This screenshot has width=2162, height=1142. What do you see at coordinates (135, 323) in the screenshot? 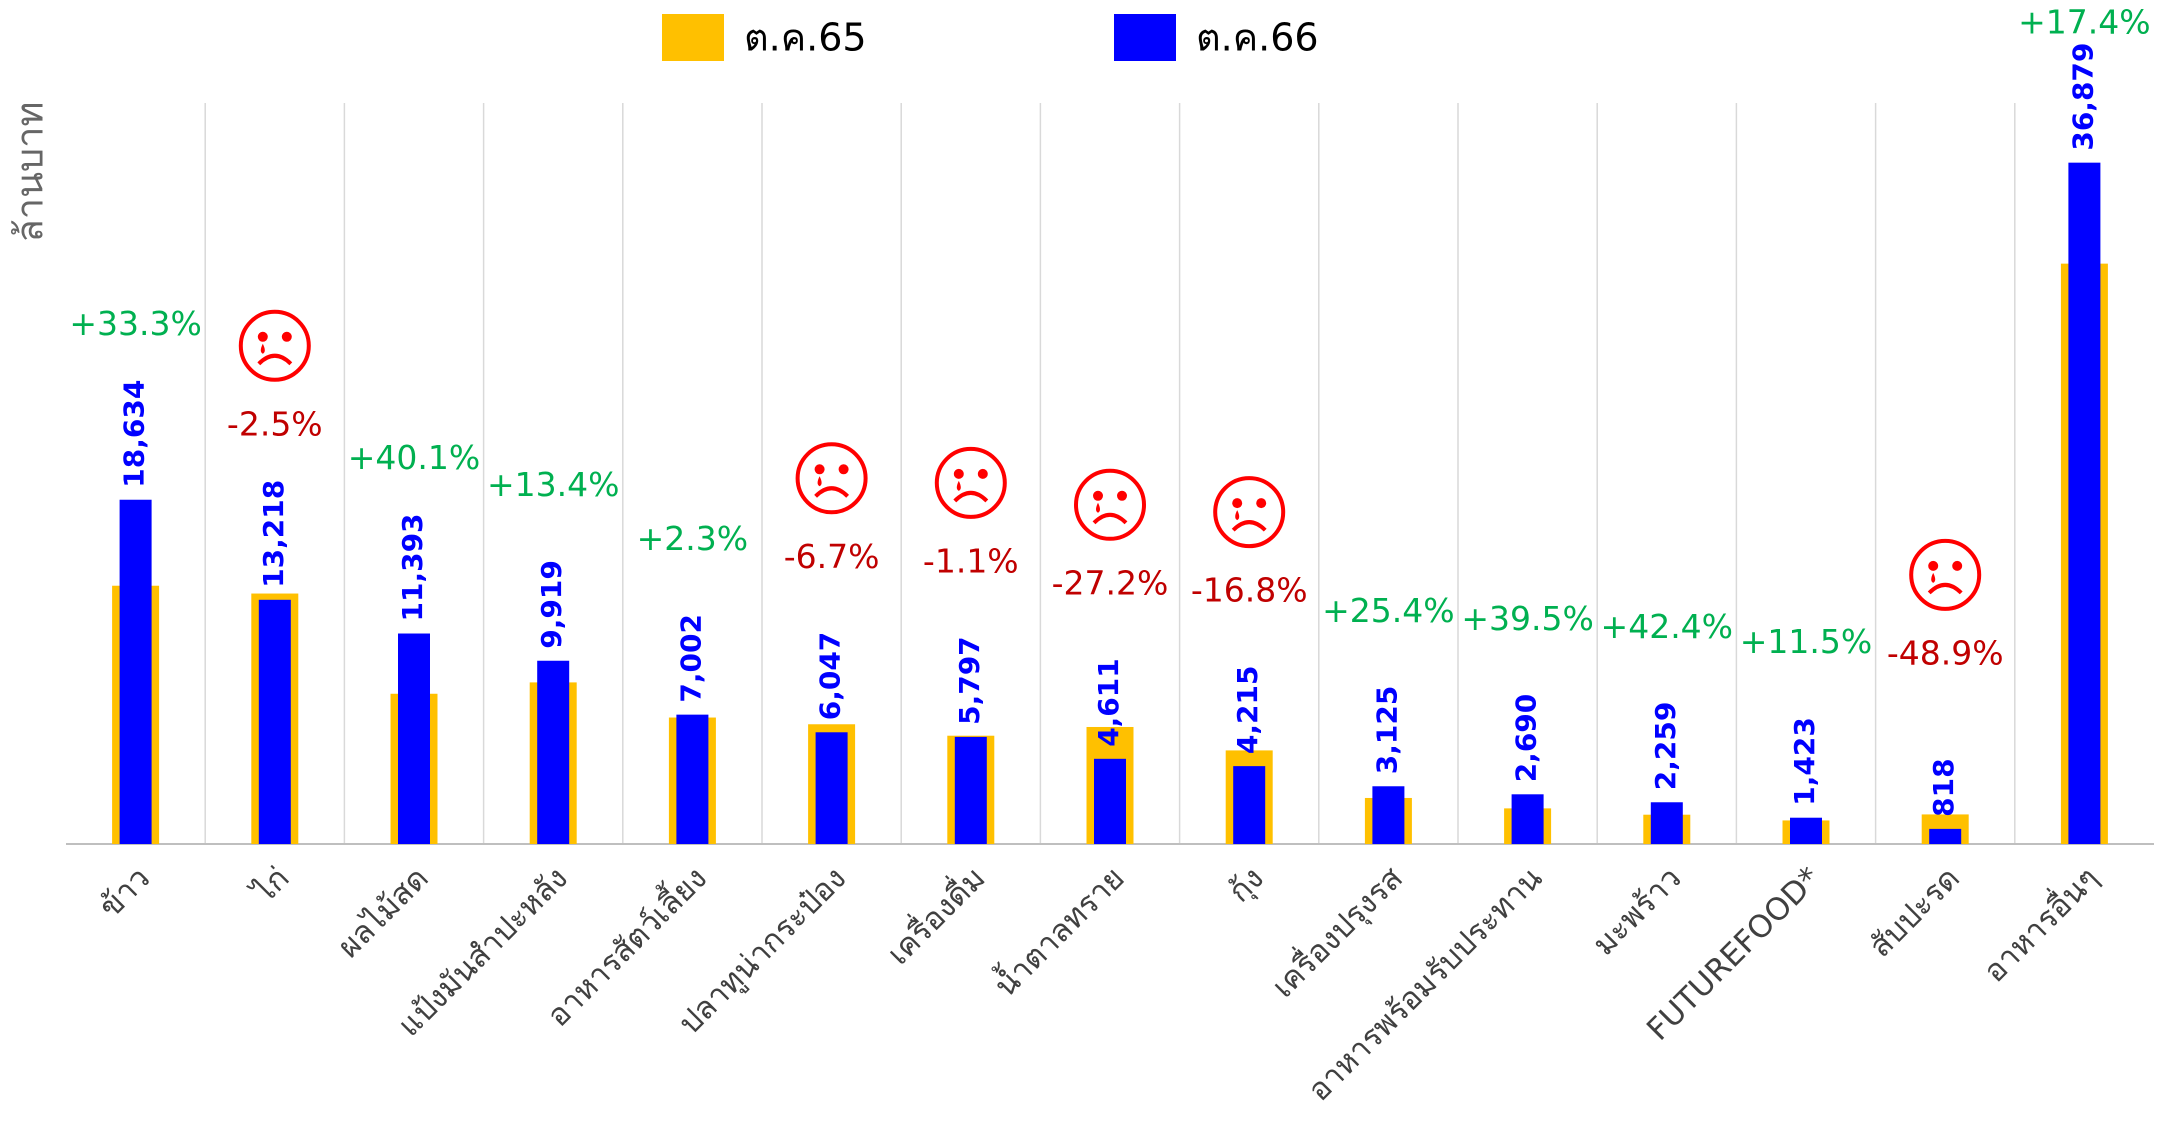
I see `change-label: +33.3%` at bounding box center [135, 323].